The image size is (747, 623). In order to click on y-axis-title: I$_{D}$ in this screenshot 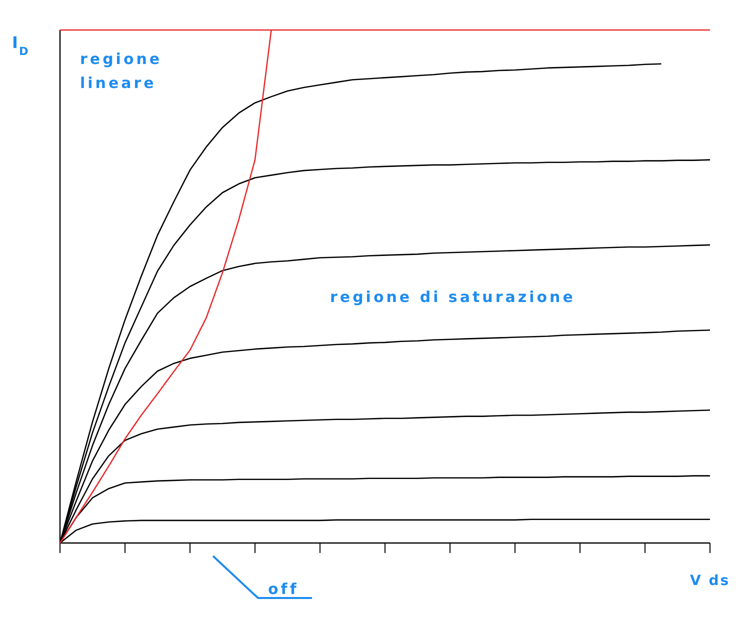, I will do `click(21, 45)`.